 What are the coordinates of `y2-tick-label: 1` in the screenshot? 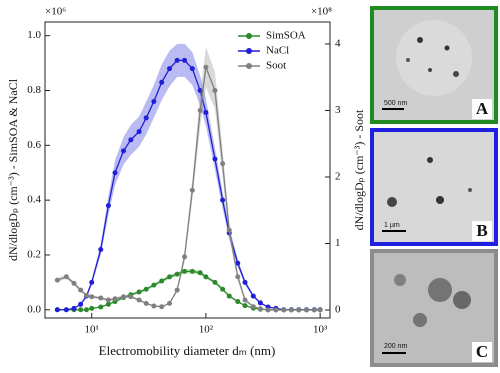 It's located at (338, 243).